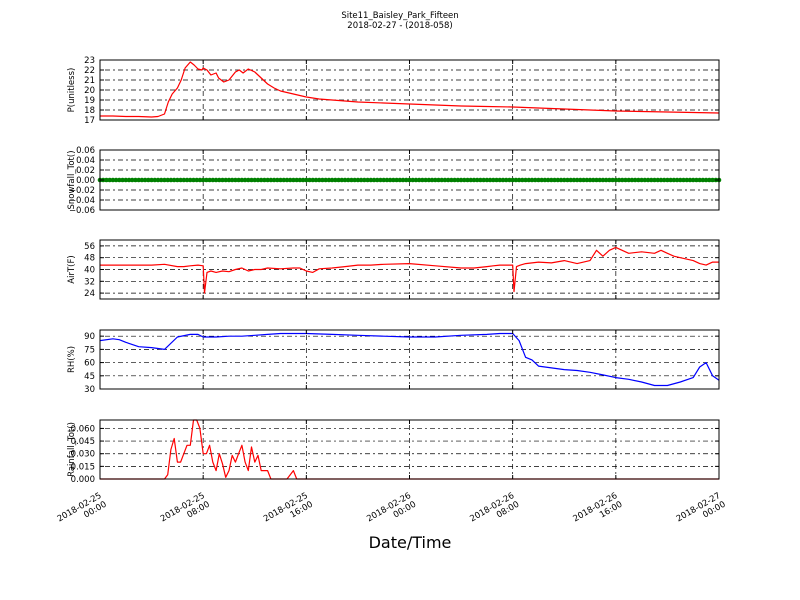 The width and height of the screenshot is (800, 600). Describe the element at coordinates (72, 269) in the screenshot. I see `y-axis-label: AirT(F)` at that location.